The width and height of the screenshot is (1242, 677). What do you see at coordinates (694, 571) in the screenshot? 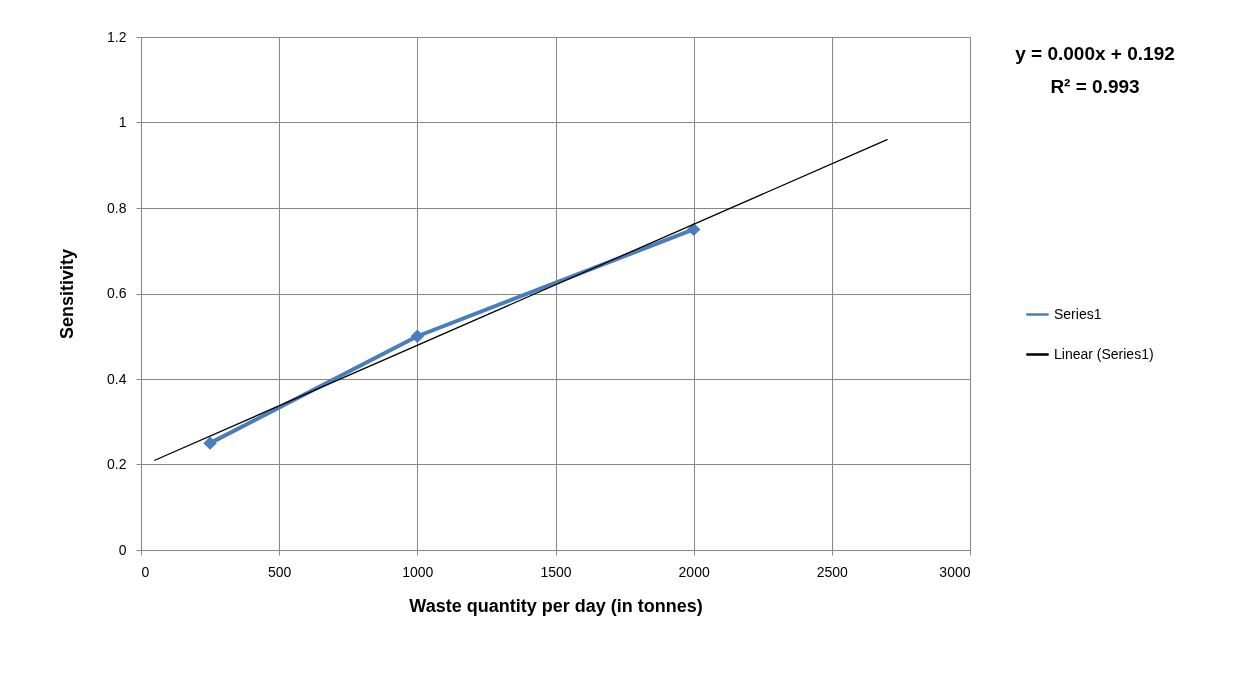
I see `x-tick-label: 2000` at bounding box center [694, 571].